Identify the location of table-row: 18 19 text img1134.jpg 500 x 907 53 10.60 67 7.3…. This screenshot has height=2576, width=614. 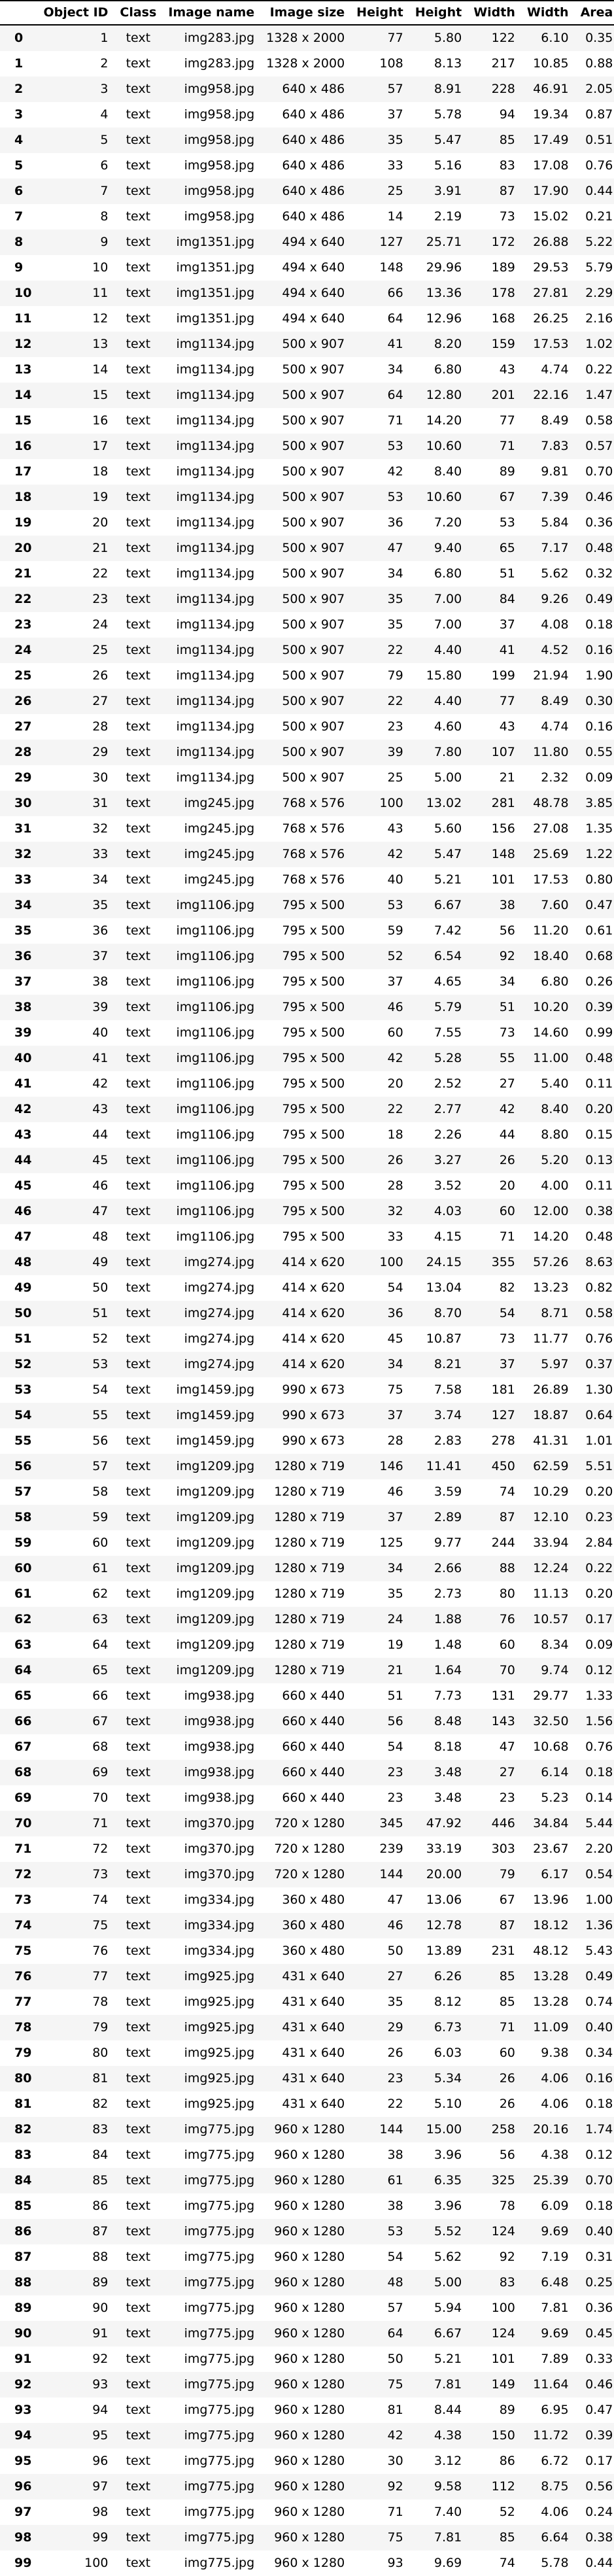
(307, 498).